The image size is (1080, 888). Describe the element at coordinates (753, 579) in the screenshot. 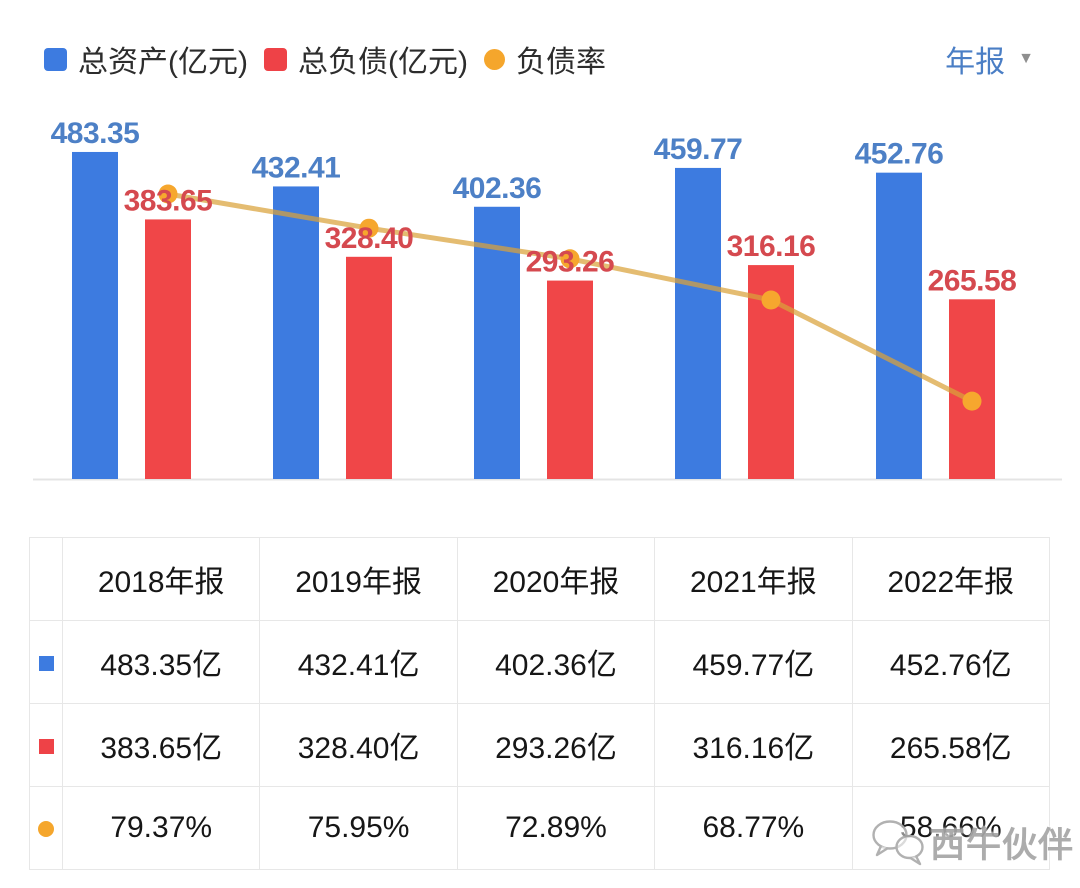

I see `table-header-cell: 2021年报` at that location.